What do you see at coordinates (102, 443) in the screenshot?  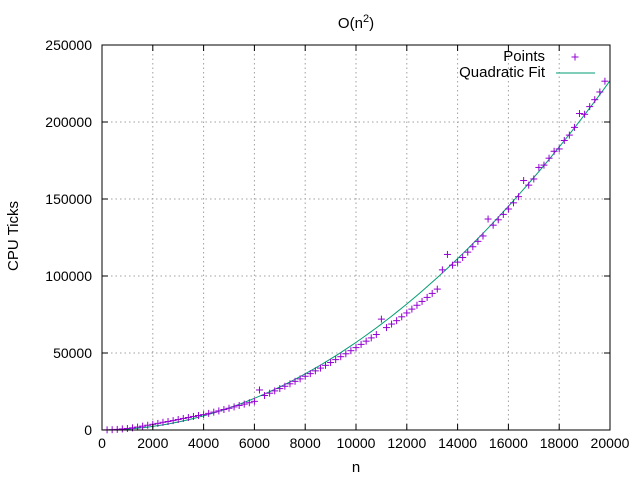 I see `x-tick-label: 0` at bounding box center [102, 443].